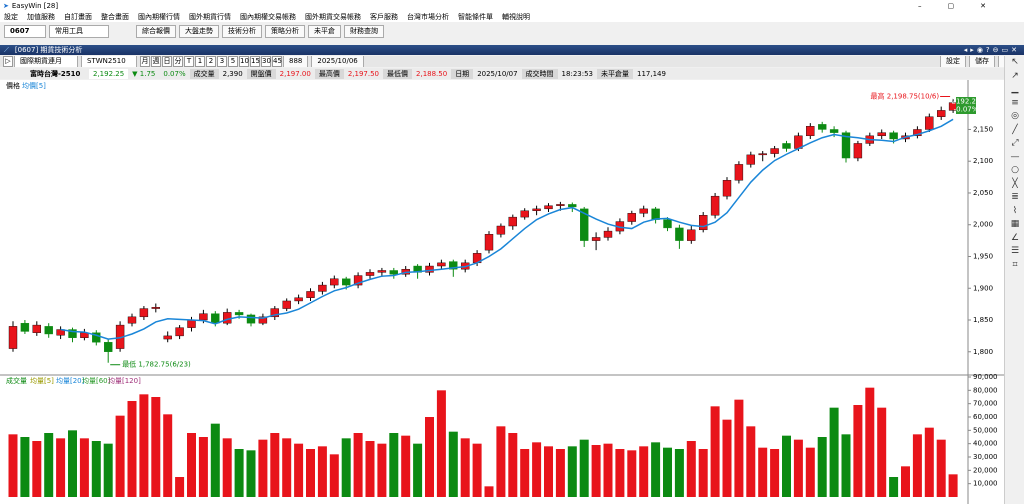  I want to click on menu-item: 智能條件單, so click(475, 16).